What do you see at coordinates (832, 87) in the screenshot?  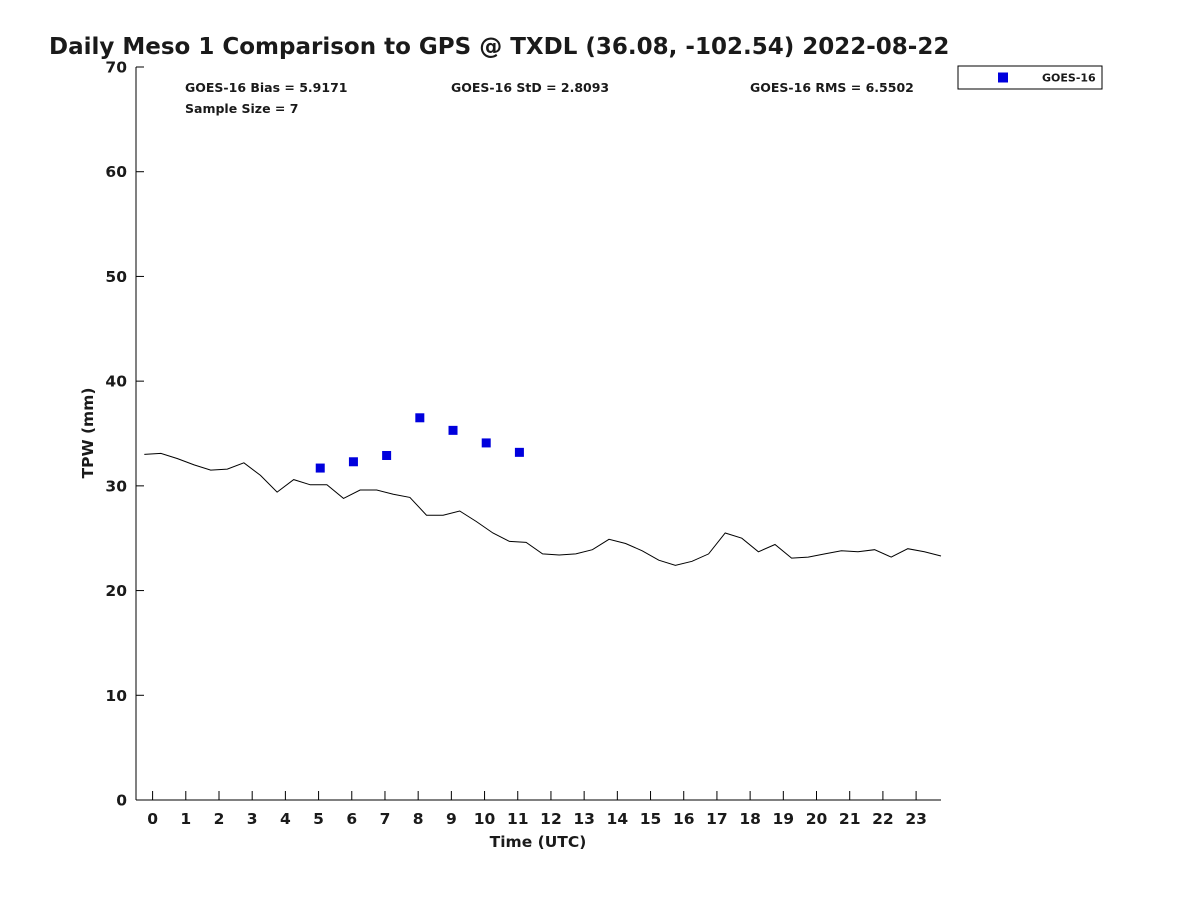 I see `stat-rms: GOES-16 RMS = 6.5502` at bounding box center [832, 87].